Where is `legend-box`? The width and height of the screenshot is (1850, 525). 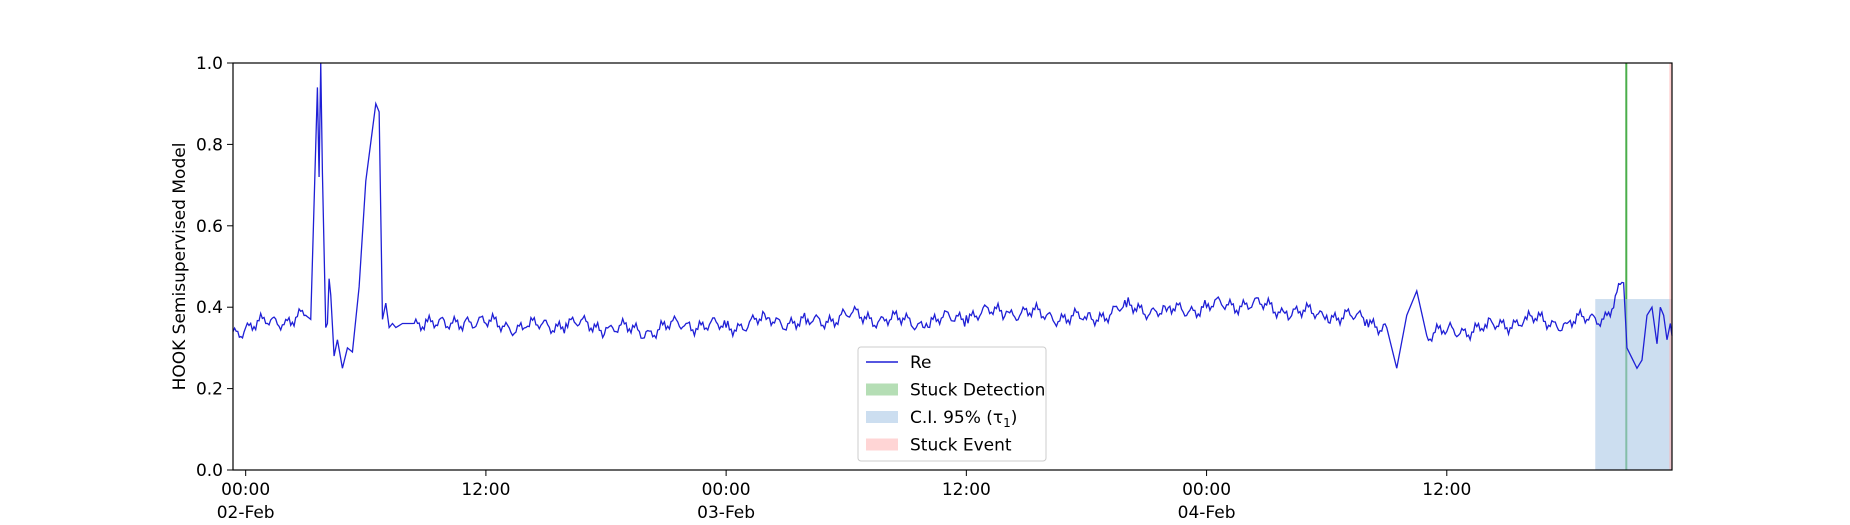 legend-box is located at coordinates (952, 404).